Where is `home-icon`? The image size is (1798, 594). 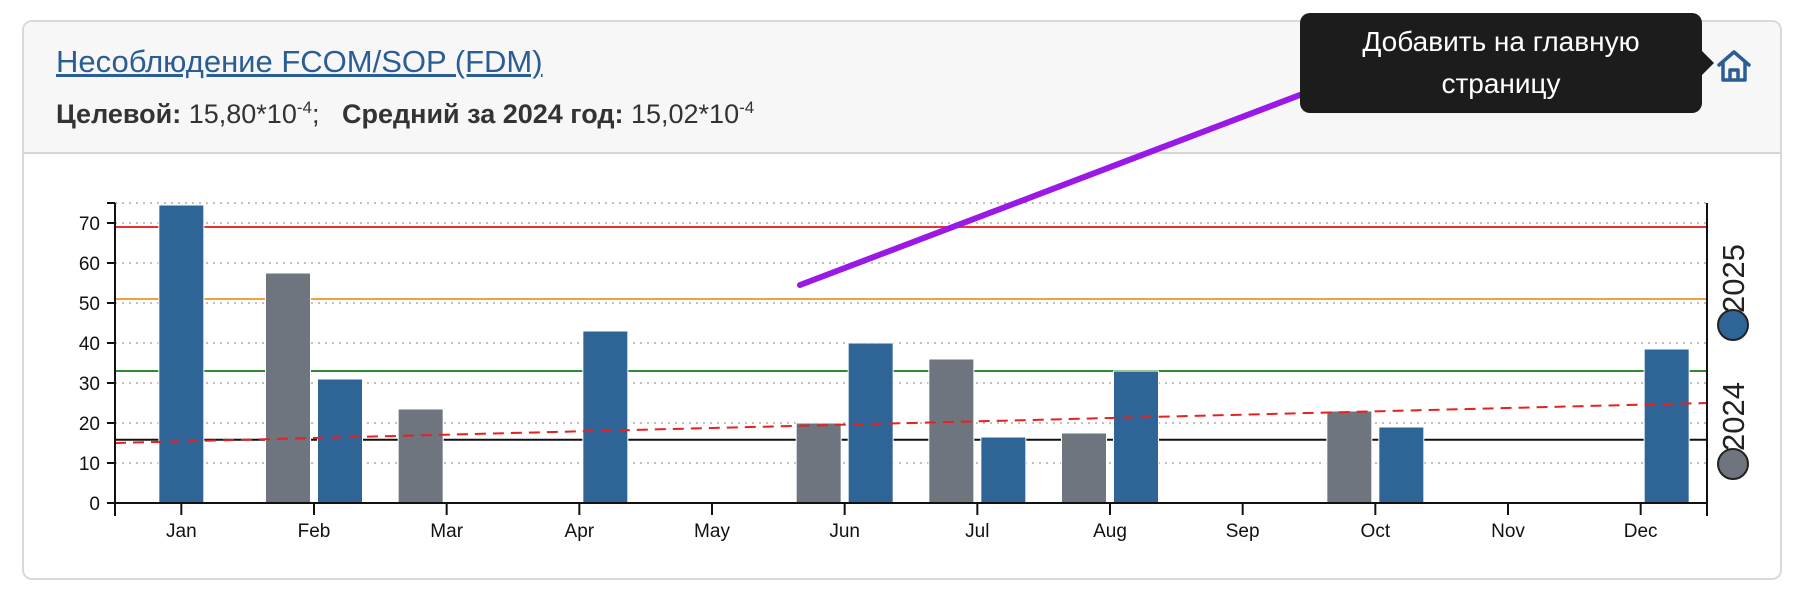
home-icon is located at coordinates (1734, 66).